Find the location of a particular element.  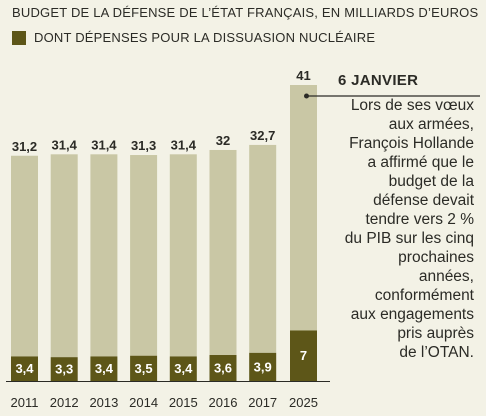

total-label-2012: 31,4 is located at coordinates (65, 144).